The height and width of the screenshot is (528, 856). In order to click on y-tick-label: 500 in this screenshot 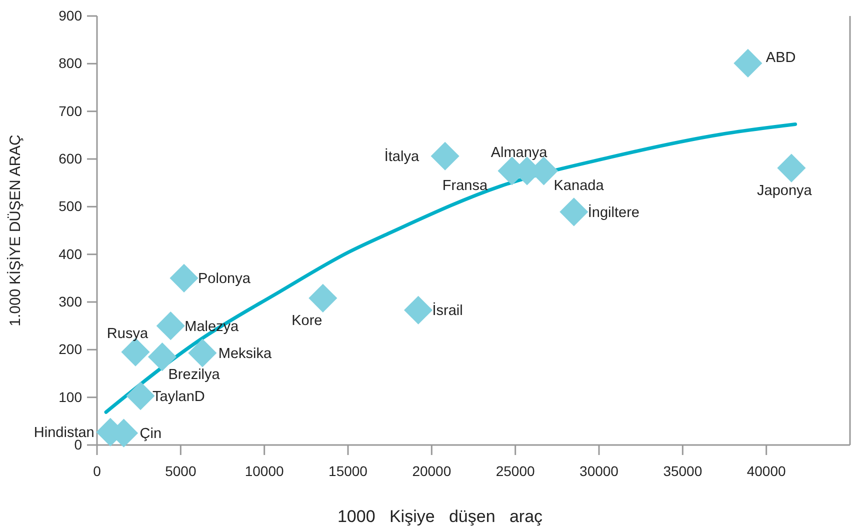, I will do `click(70, 206)`.